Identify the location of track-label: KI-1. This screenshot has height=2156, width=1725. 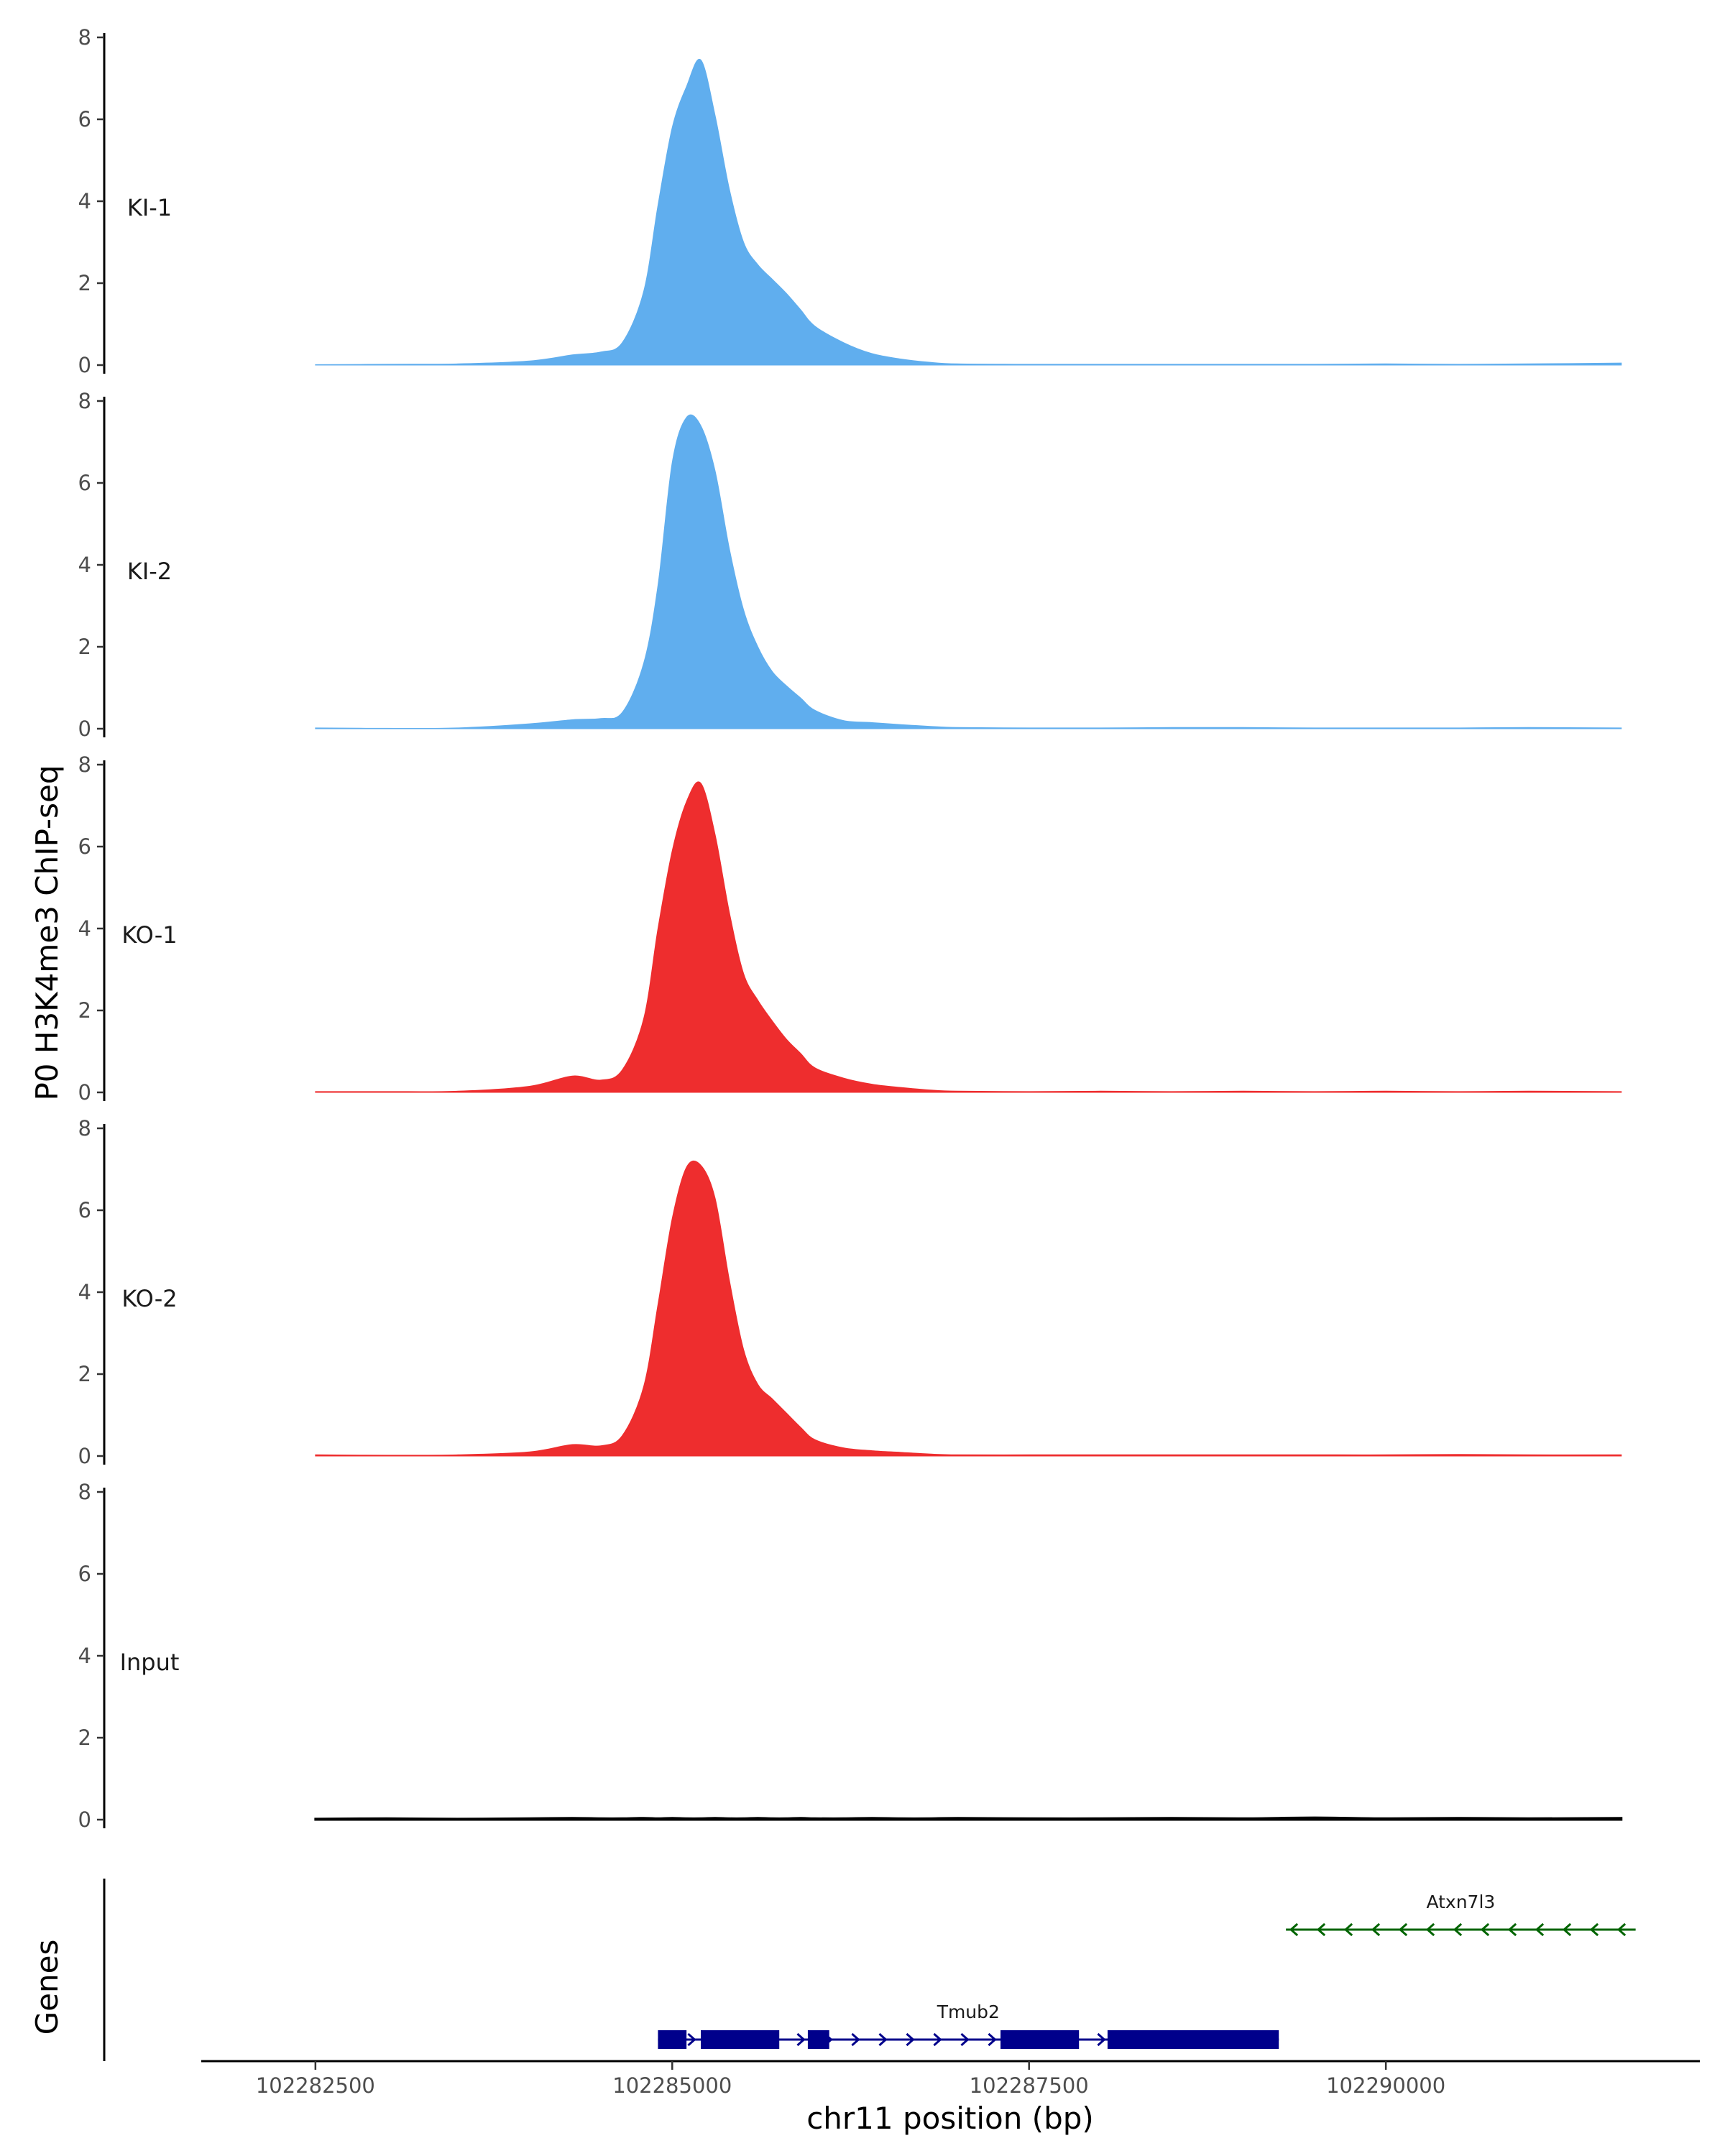
(149, 208).